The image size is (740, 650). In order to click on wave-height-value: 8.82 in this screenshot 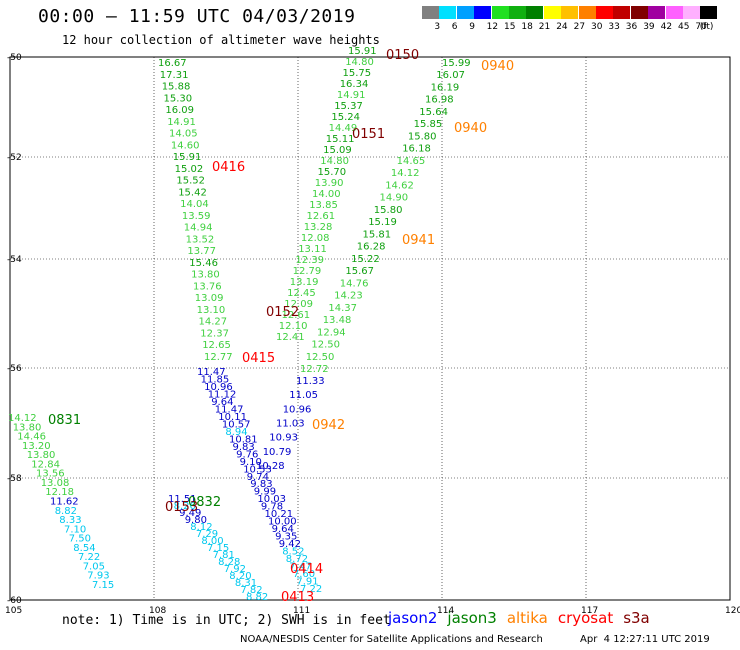, I will do `click(257, 597)`.